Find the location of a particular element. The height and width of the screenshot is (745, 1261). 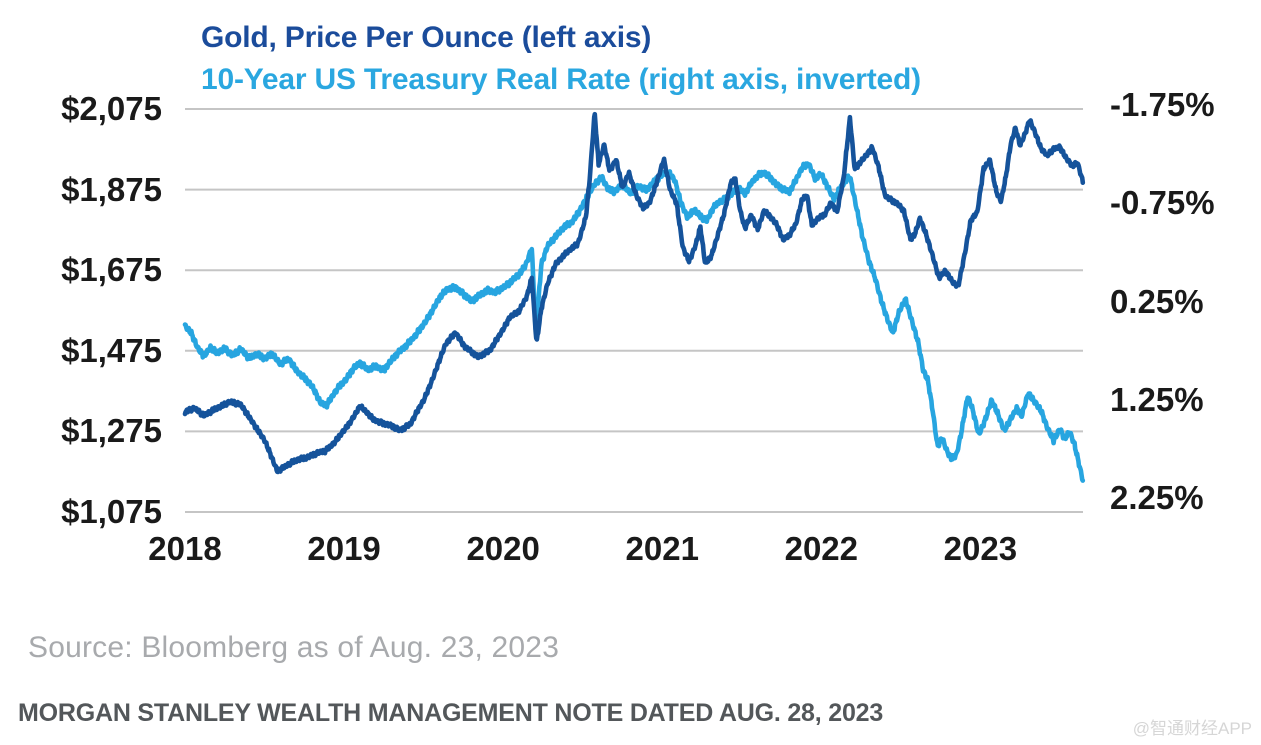

right-axis-tick: -1.75% is located at coordinates (1162, 104).